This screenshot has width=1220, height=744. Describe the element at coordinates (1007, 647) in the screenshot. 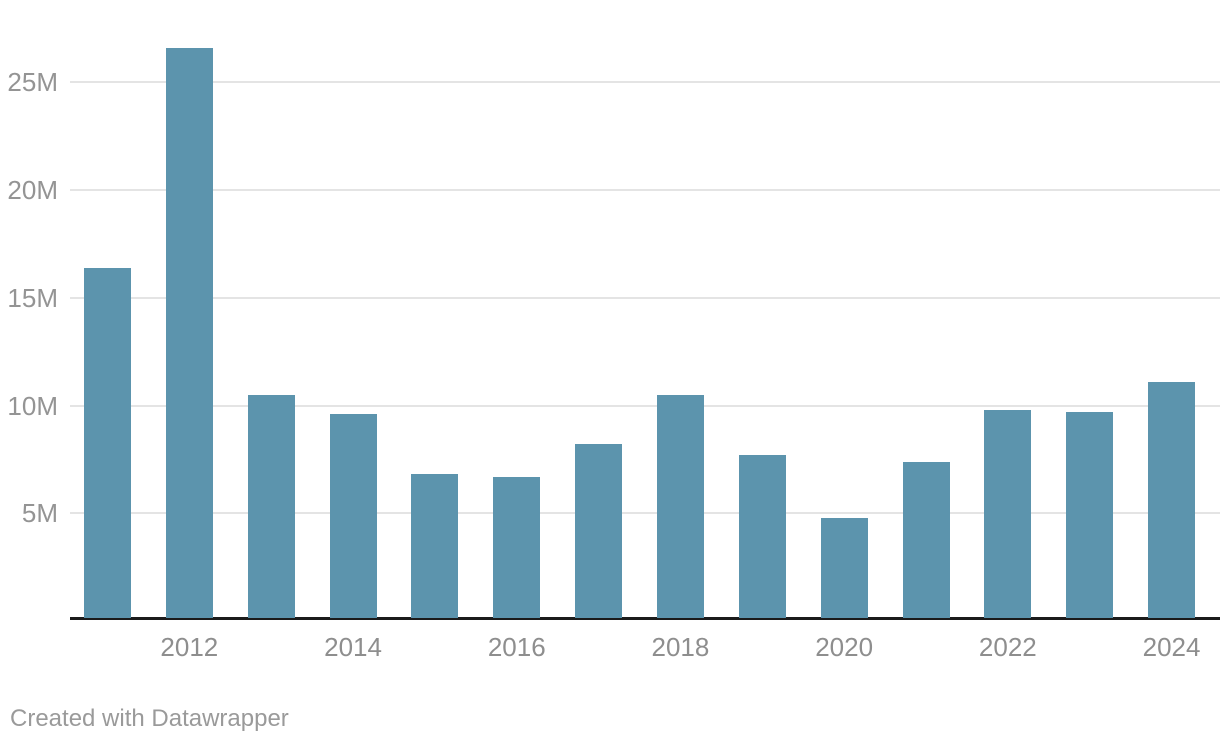

I see `x-axis-tick-label-2022: 2022` at that location.